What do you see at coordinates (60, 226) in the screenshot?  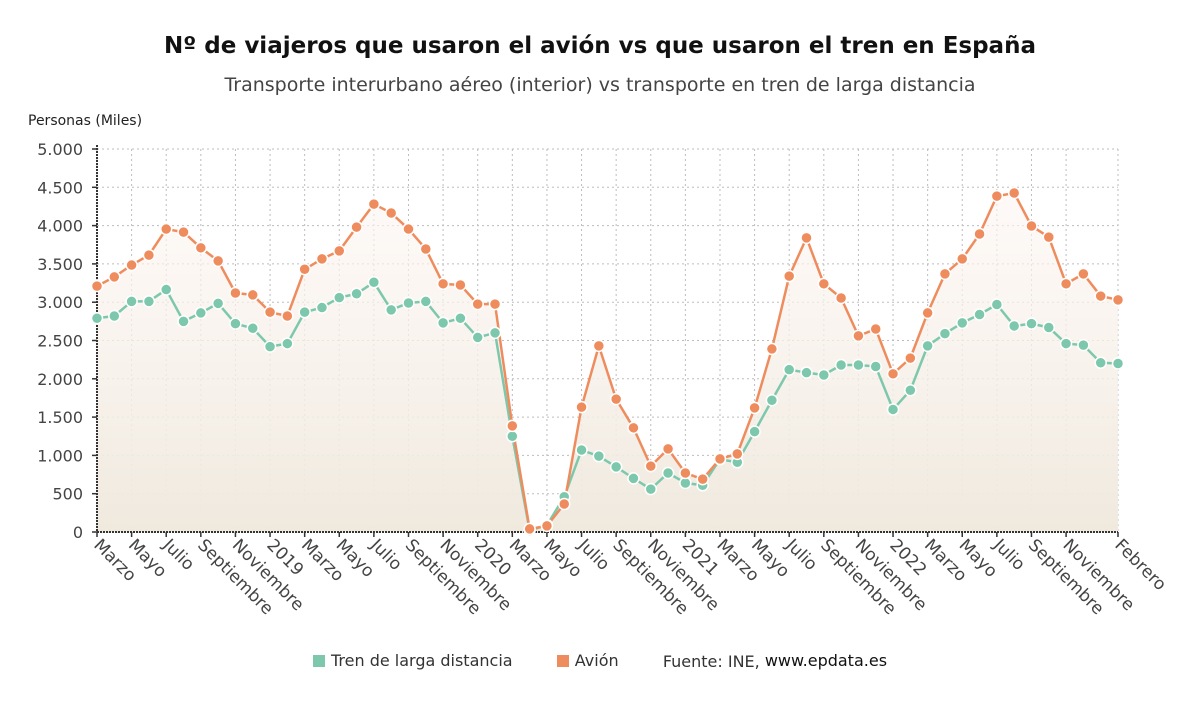 I see `y-tick-label: 4.000` at bounding box center [60, 226].